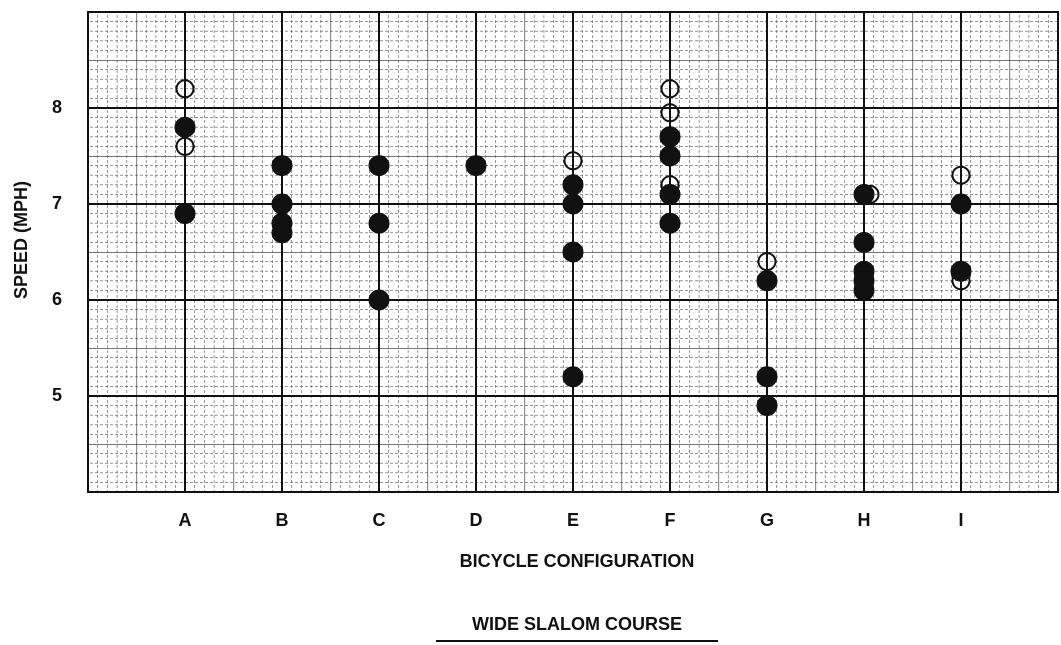 Image resolution: width=1061 pixels, height=645 pixels. I want to click on x-tick-label: G, so click(767, 520).